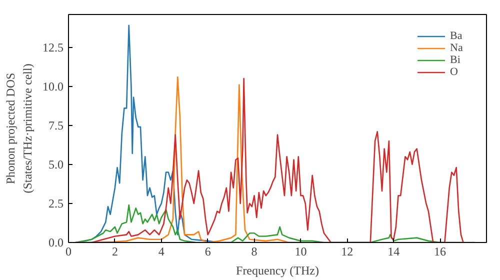 The image size is (500, 280). I want to click on legend-label: Na, so click(457, 48).